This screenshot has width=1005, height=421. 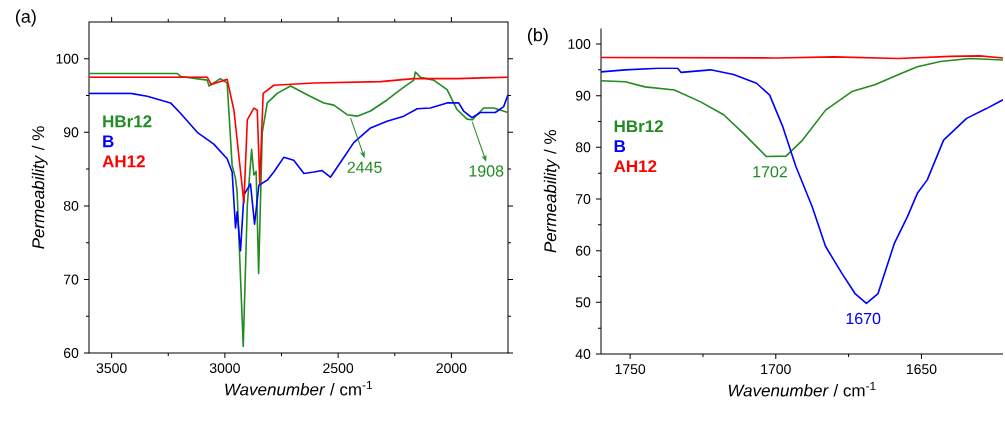 I want to click on y-tick-label: 50, so click(x=583, y=302).